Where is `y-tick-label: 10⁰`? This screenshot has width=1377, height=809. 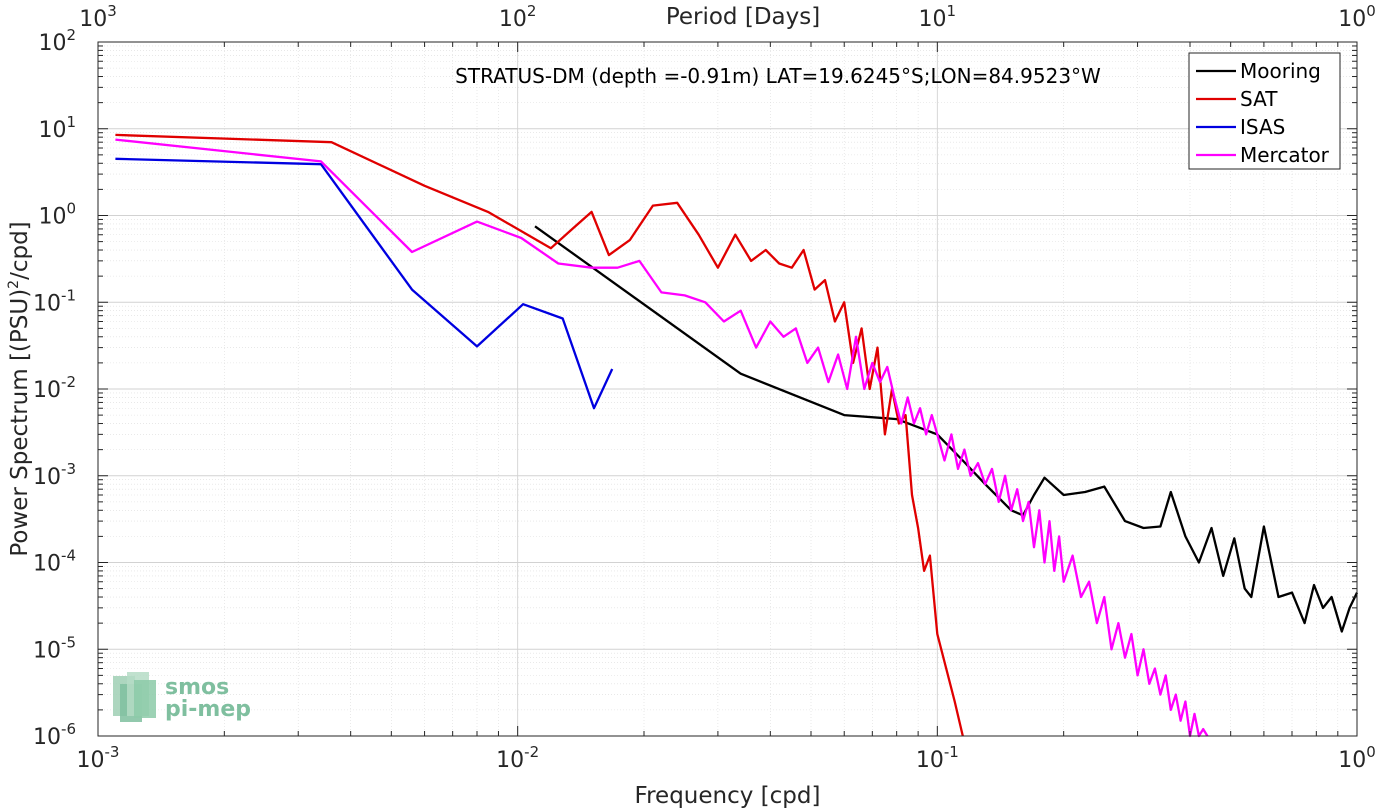 y-tick-label: 10⁰ is located at coordinates (57, 215).